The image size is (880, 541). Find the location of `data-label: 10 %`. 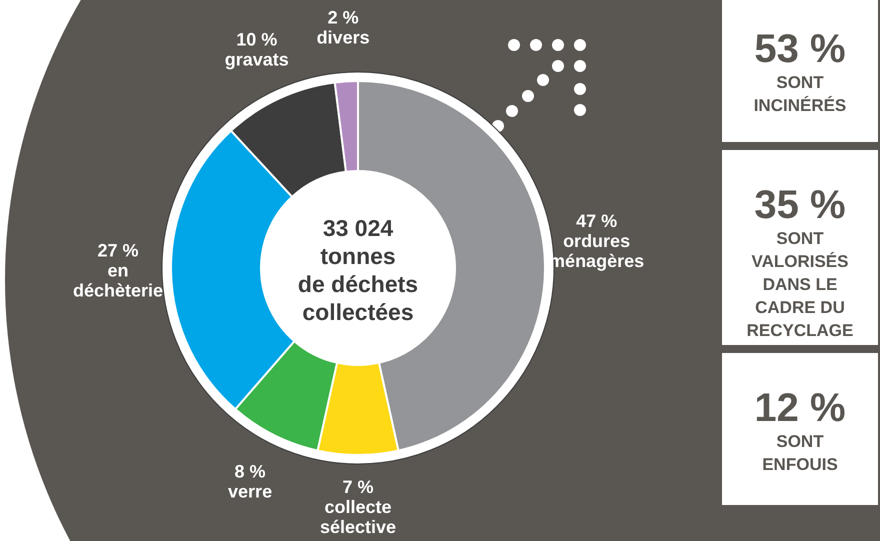

data-label: 10 % is located at coordinates (257, 39).